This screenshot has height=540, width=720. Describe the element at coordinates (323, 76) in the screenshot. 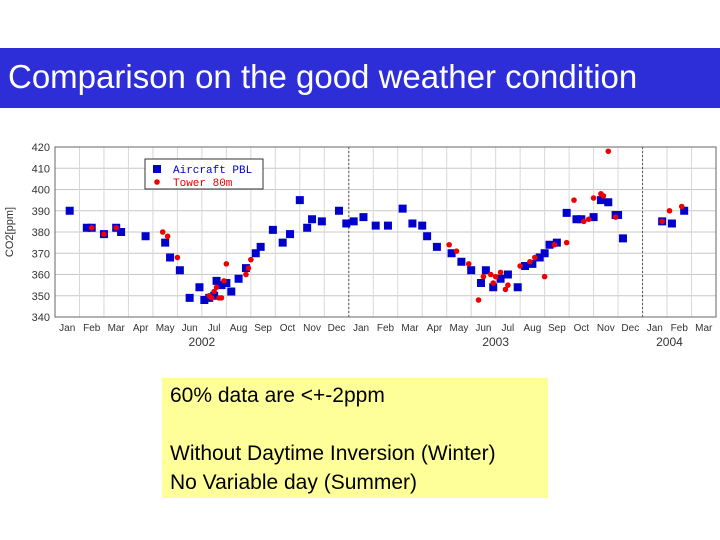

I see `slide-title: Comparison on the good weather condition` at that location.